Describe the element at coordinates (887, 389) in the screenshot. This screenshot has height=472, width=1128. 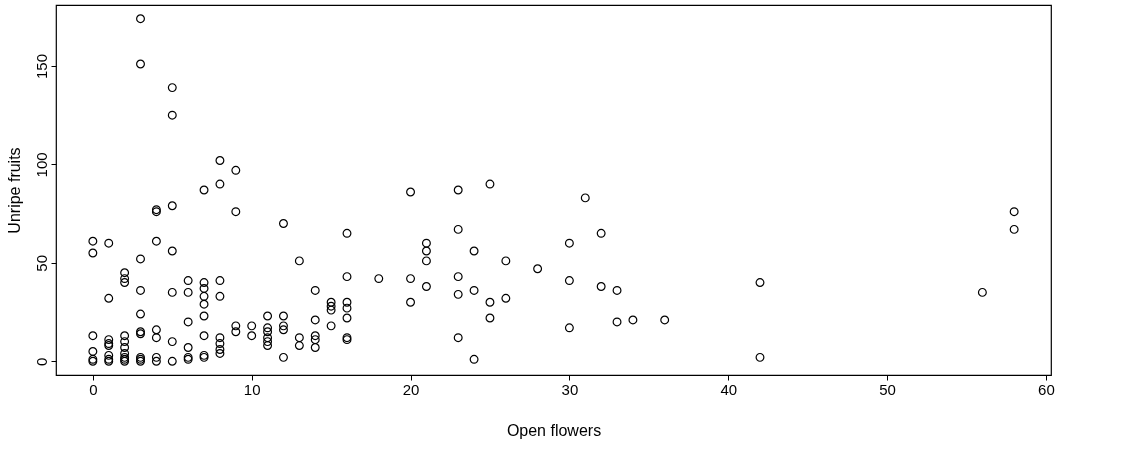
I see `x-tick-label: 50` at that location.